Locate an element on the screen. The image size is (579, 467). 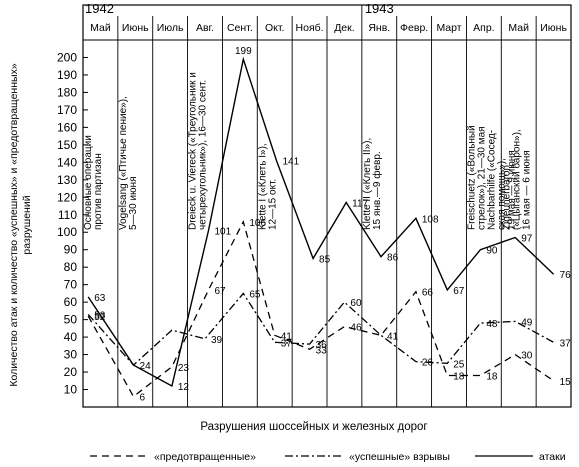
data-label: 63 is located at coordinates (100, 298).